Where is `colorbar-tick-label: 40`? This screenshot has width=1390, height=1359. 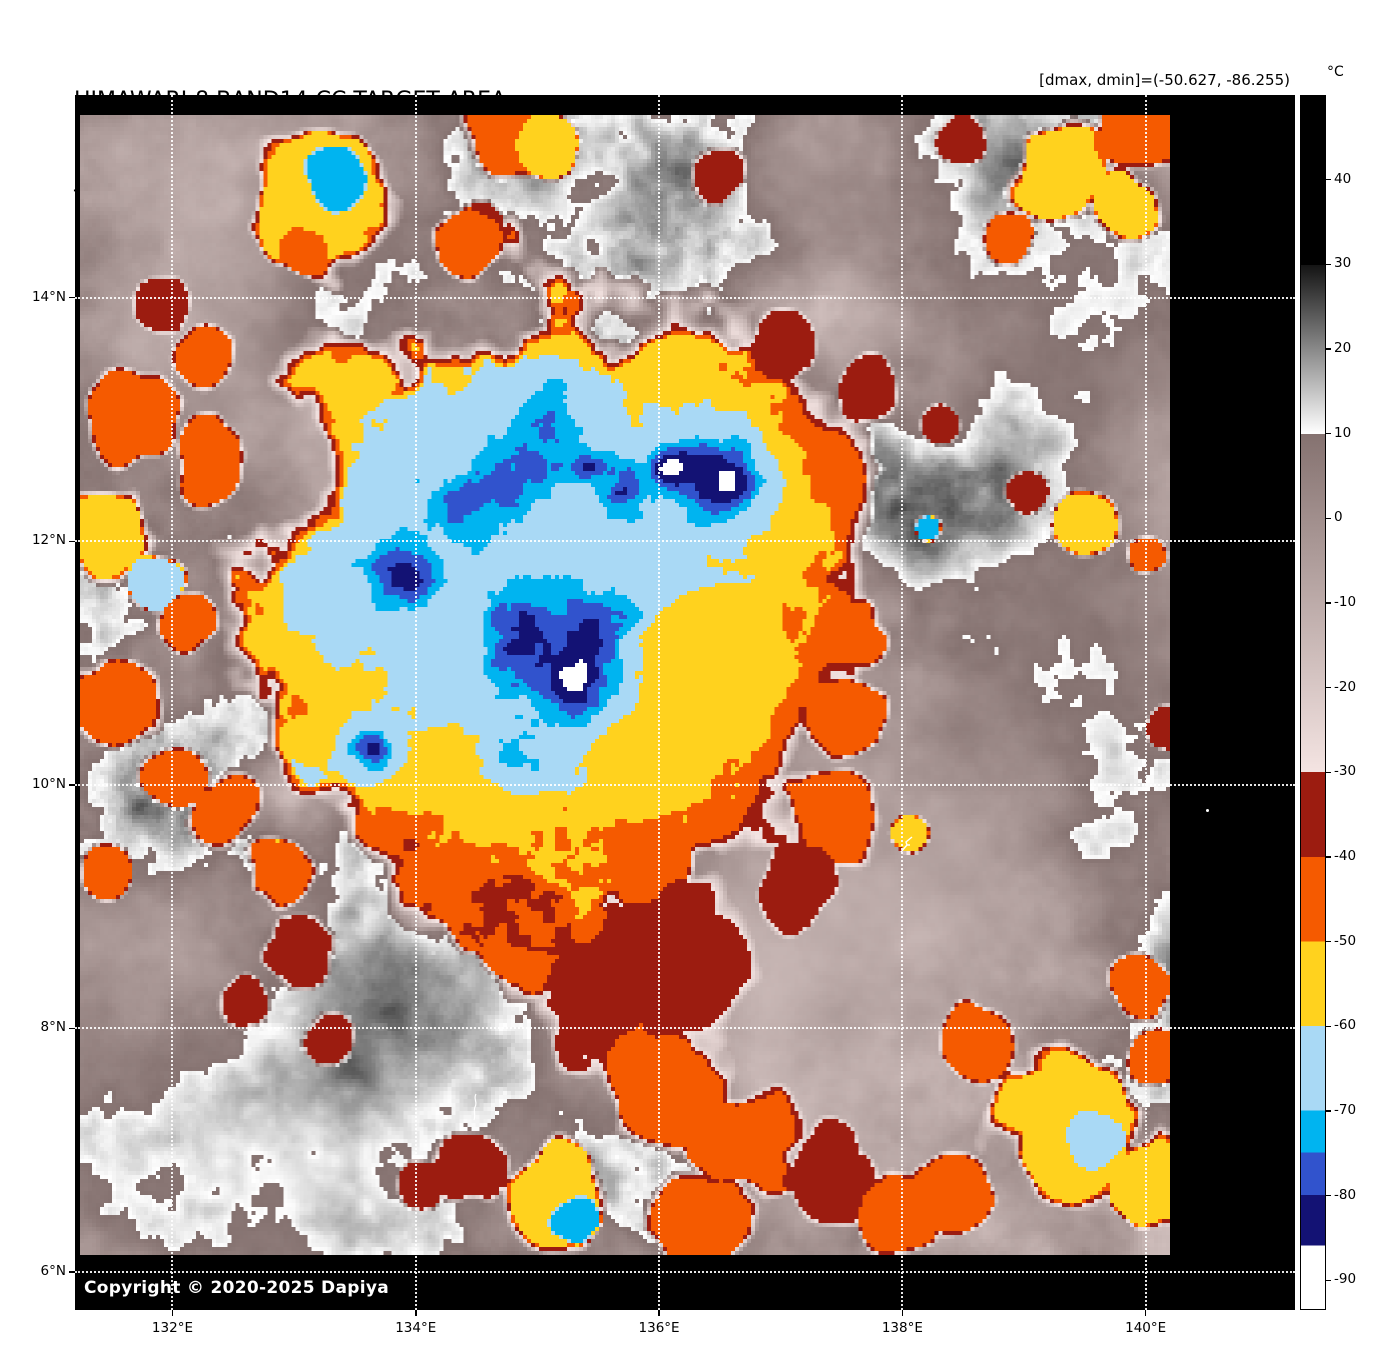
colorbar-tick-label: 40 is located at coordinates (1343, 178).